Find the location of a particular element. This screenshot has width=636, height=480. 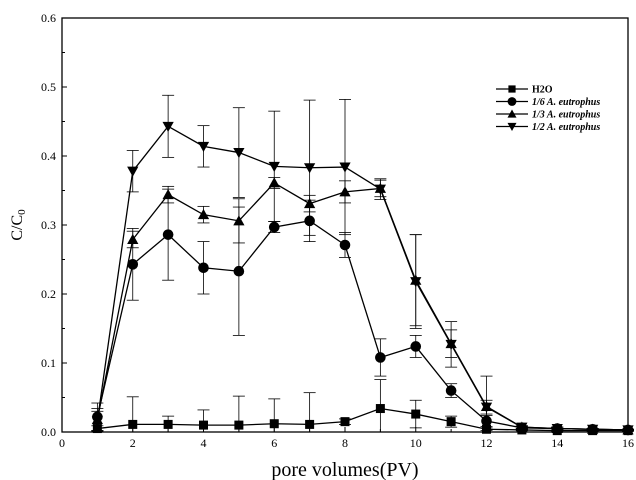

x-tick-label: 2 is located at coordinates (133, 443).